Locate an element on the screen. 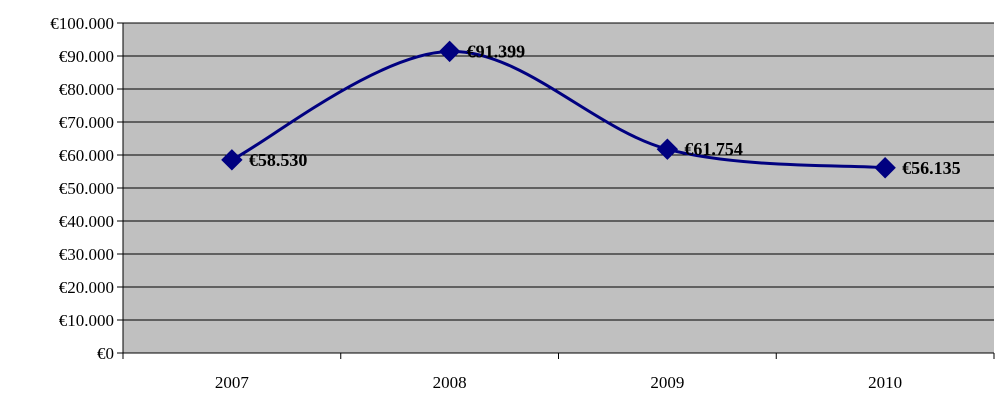 Image resolution: width=996 pixels, height=400 pixels. x-tick-label: 2007 is located at coordinates (232, 382).